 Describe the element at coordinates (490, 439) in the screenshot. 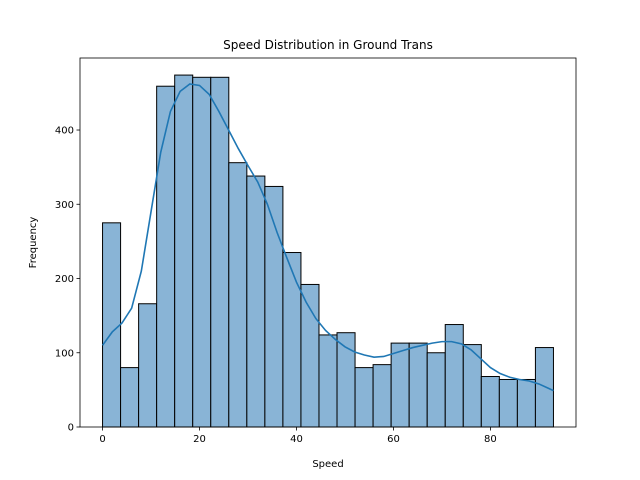

I see `x-tick-label: 80` at that location.